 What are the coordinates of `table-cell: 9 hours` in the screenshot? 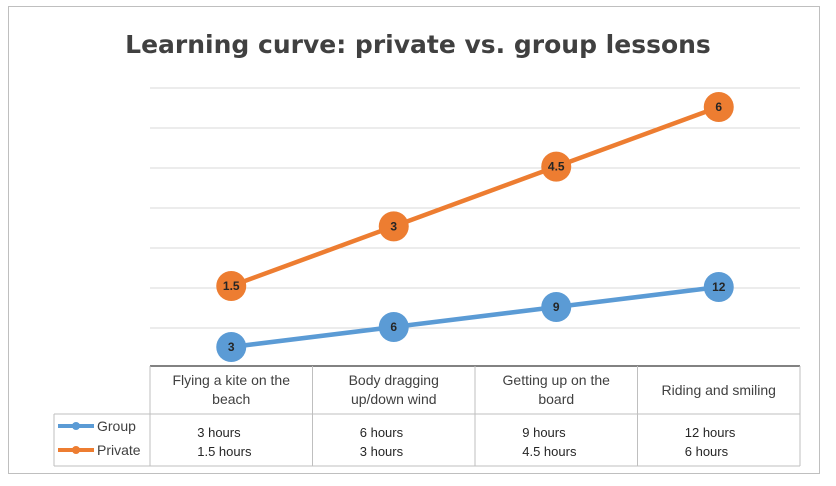 It's located at (544, 432).